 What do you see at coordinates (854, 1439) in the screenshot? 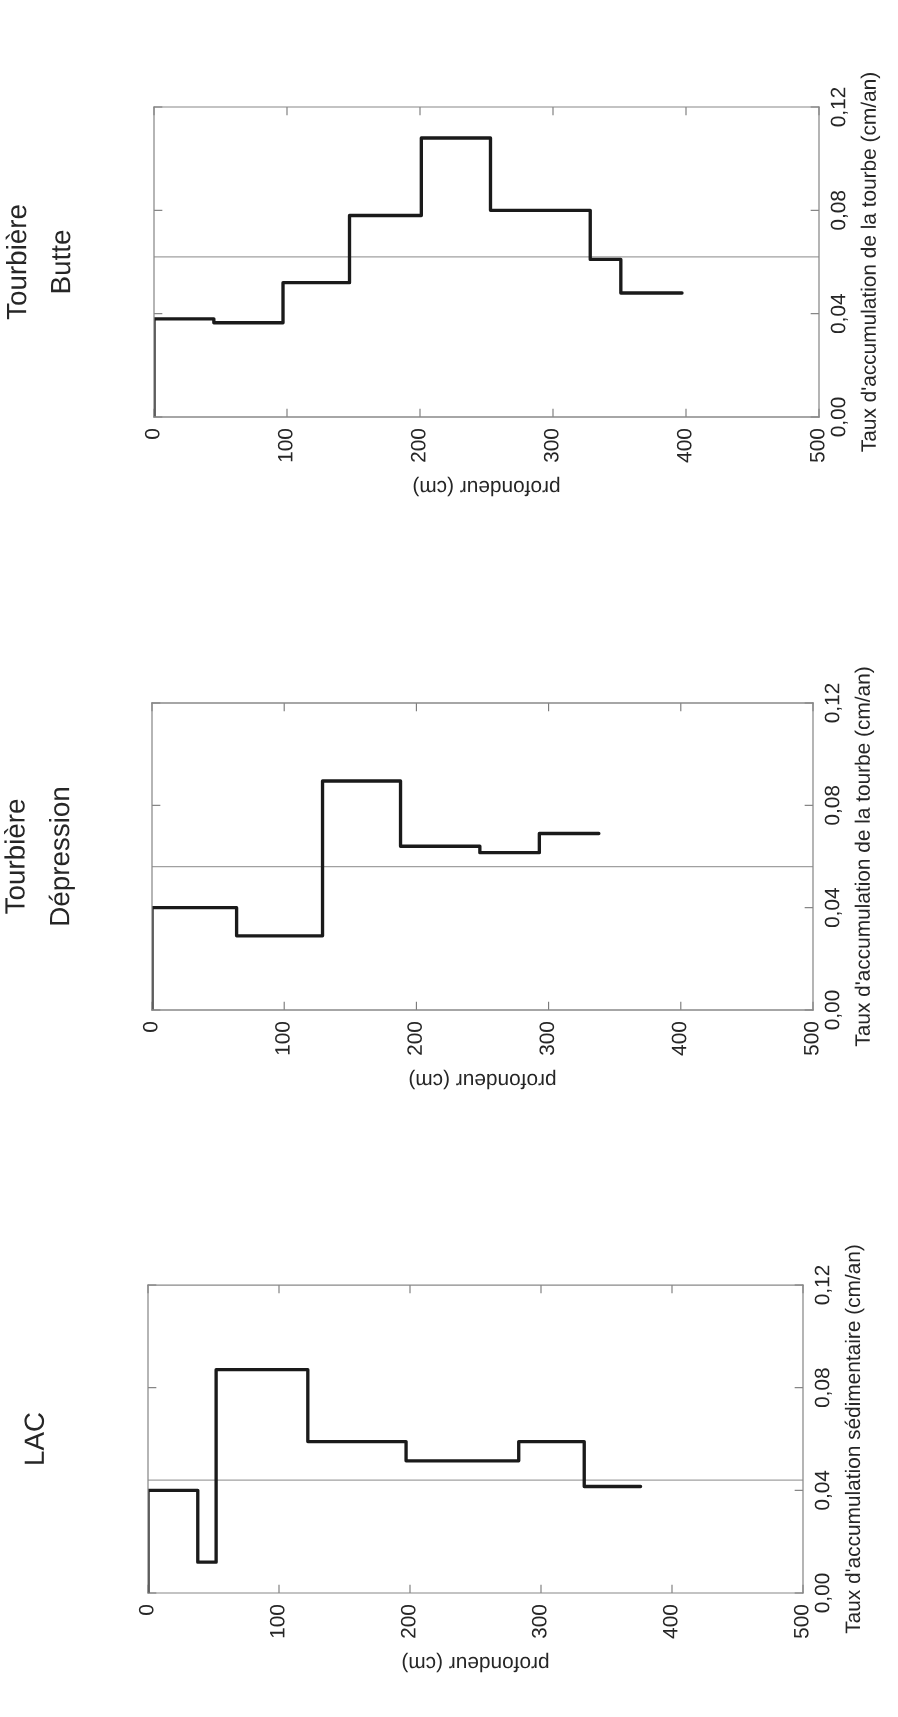
I see `y-axis-title: Taux d'accumulation sédimentaire (cm/an)` at bounding box center [854, 1439].